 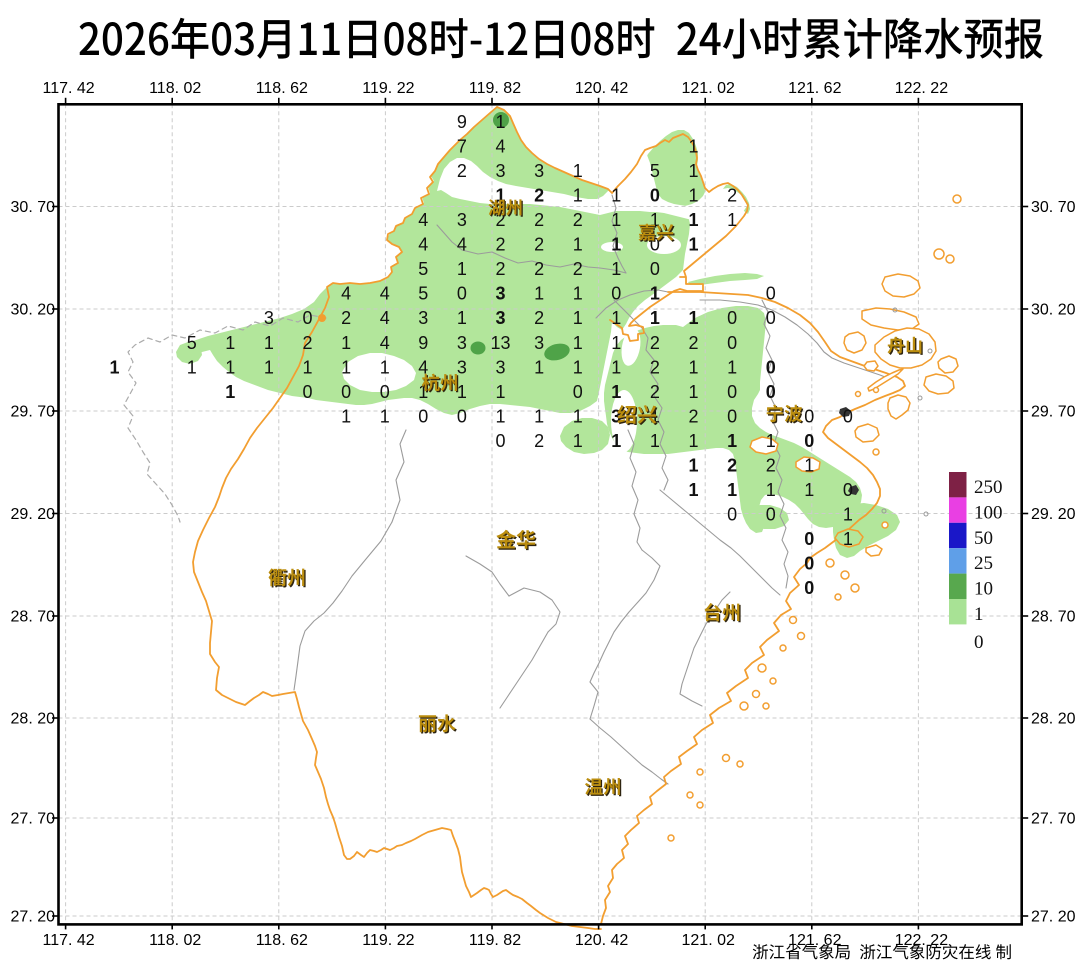 What do you see at coordinates (988, 512) in the screenshot?
I see `svg-text: 100` at bounding box center [988, 512].